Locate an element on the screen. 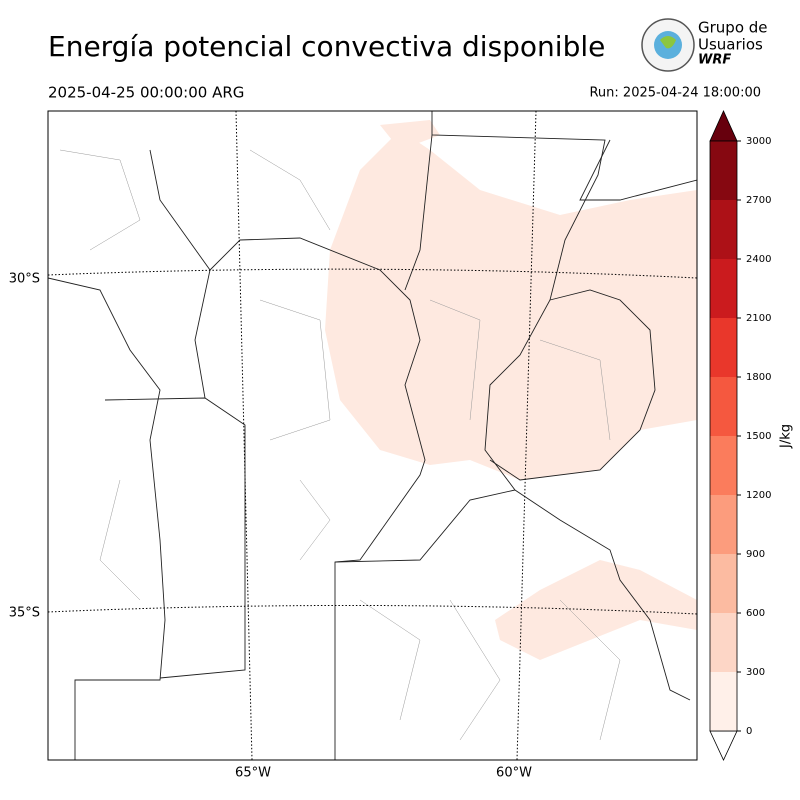  logo-text: Grupo de is located at coordinates (733, 28).